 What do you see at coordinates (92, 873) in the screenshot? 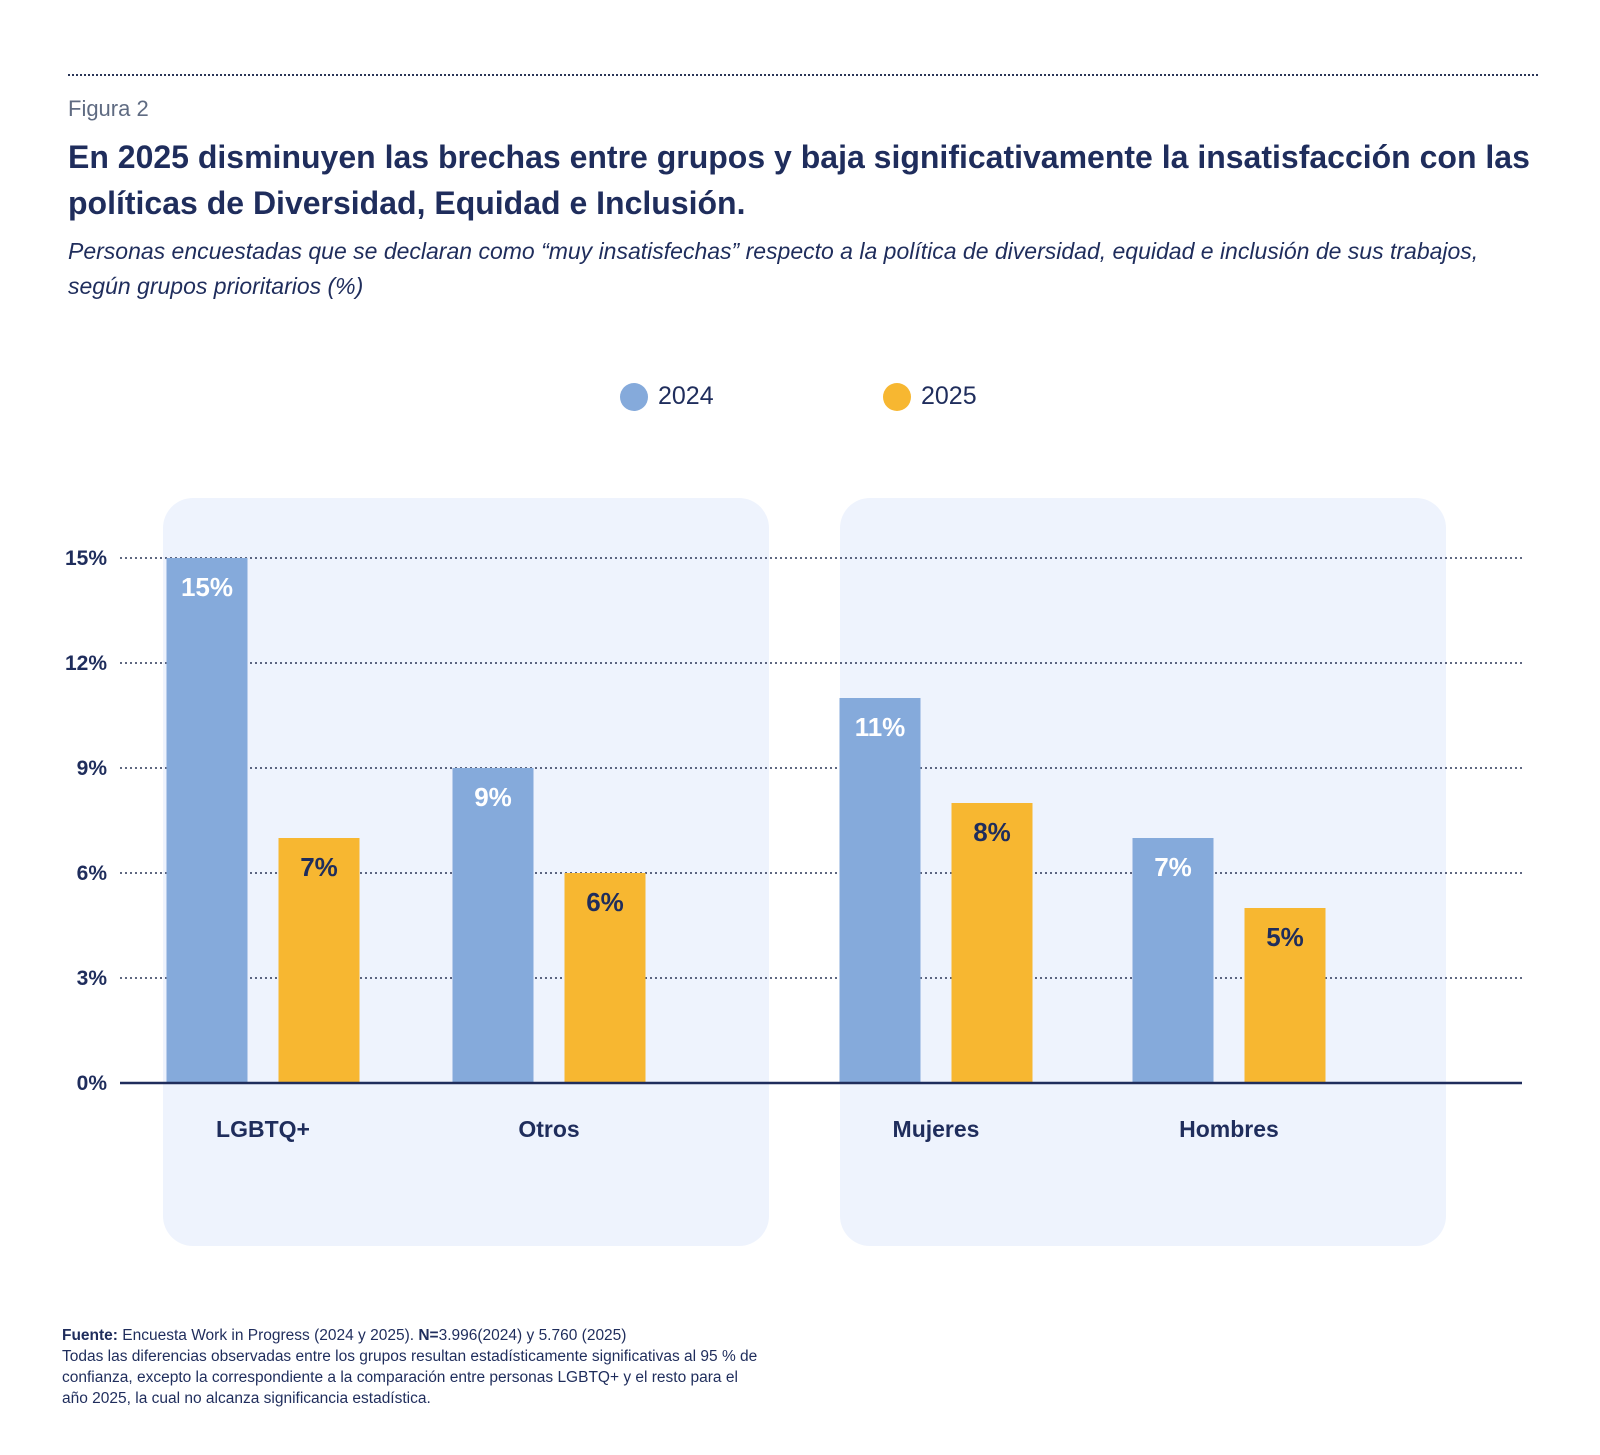
I see `y-tick-label: 6%` at bounding box center [92, 873].